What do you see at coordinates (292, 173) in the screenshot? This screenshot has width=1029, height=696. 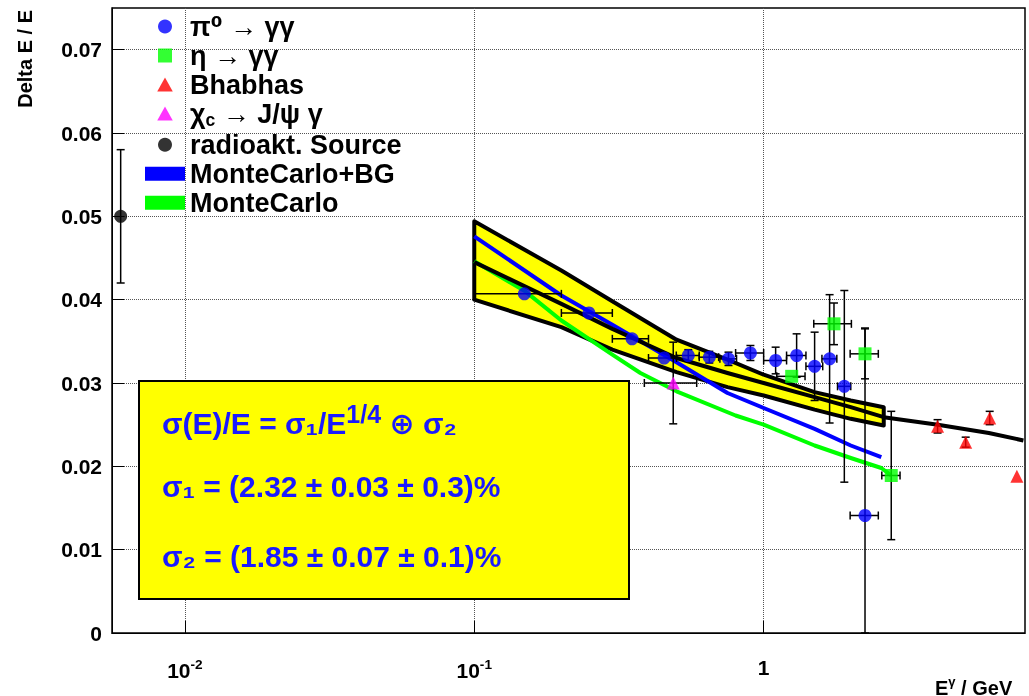 I see `legend-label: MonteCarlo+BG` at bounding box center [292, 173].